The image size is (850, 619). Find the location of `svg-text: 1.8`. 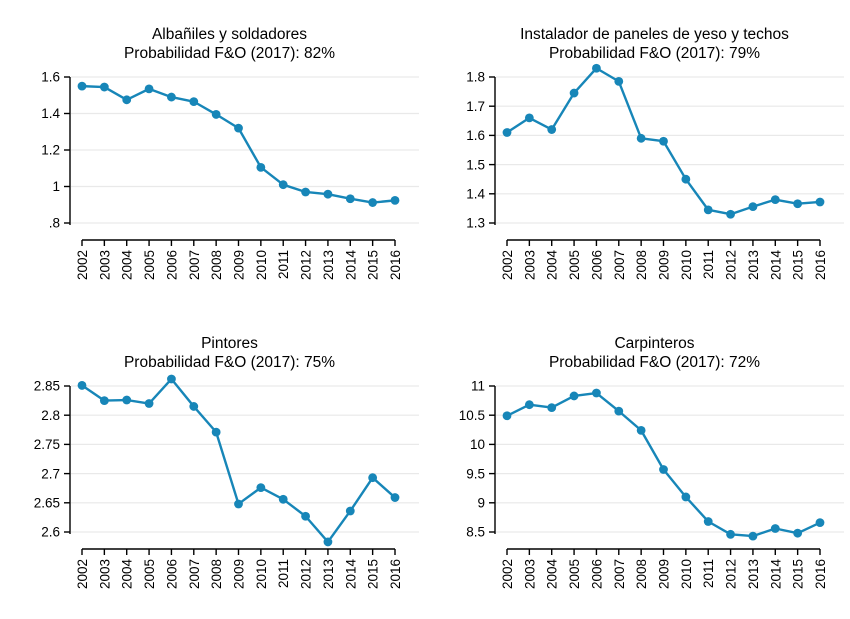

svg-text: 1.8 is located at coordinates (475, 77).